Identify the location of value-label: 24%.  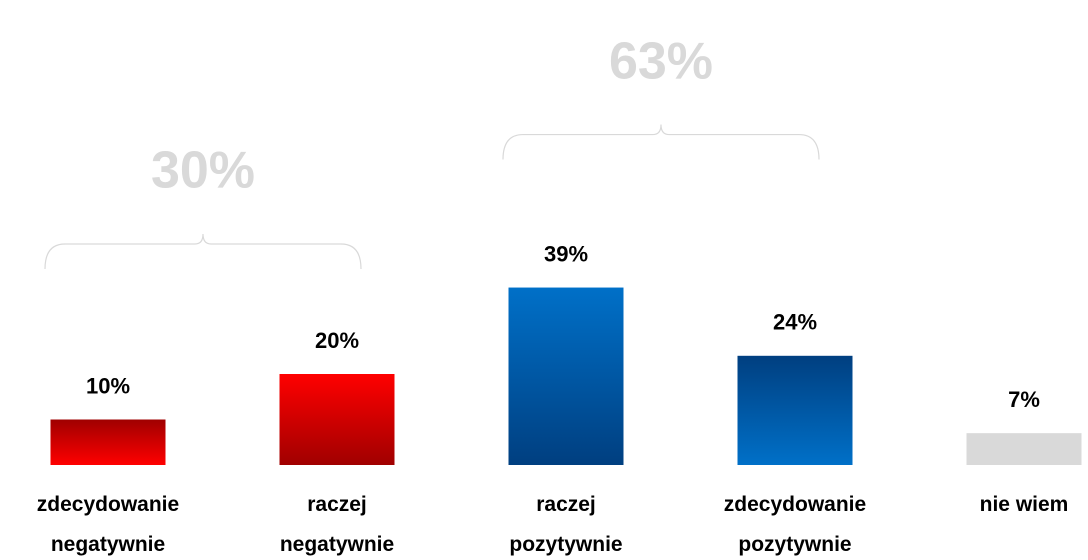
(795, 322).